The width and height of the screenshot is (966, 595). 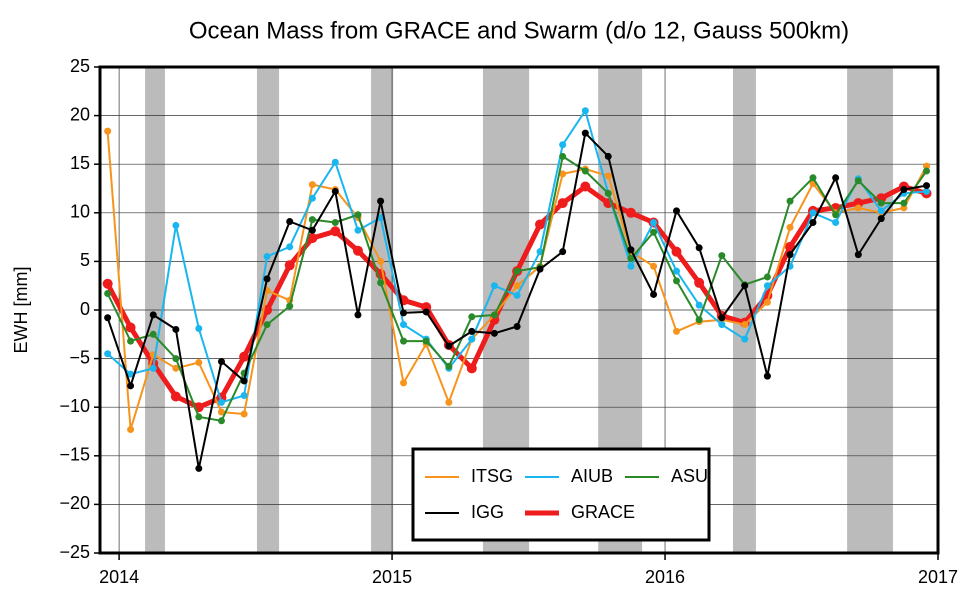 What do you see at coordinates (80, 66) in the screenshot?
I see `y-tick-label: 25` at bounding box center [80, 66].